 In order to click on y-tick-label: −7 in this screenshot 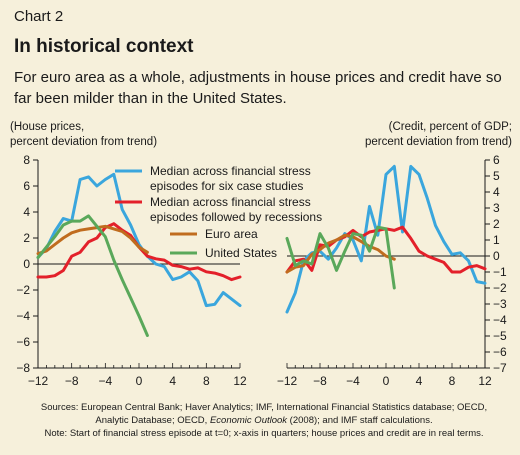, I will do `click(500, 368)`.